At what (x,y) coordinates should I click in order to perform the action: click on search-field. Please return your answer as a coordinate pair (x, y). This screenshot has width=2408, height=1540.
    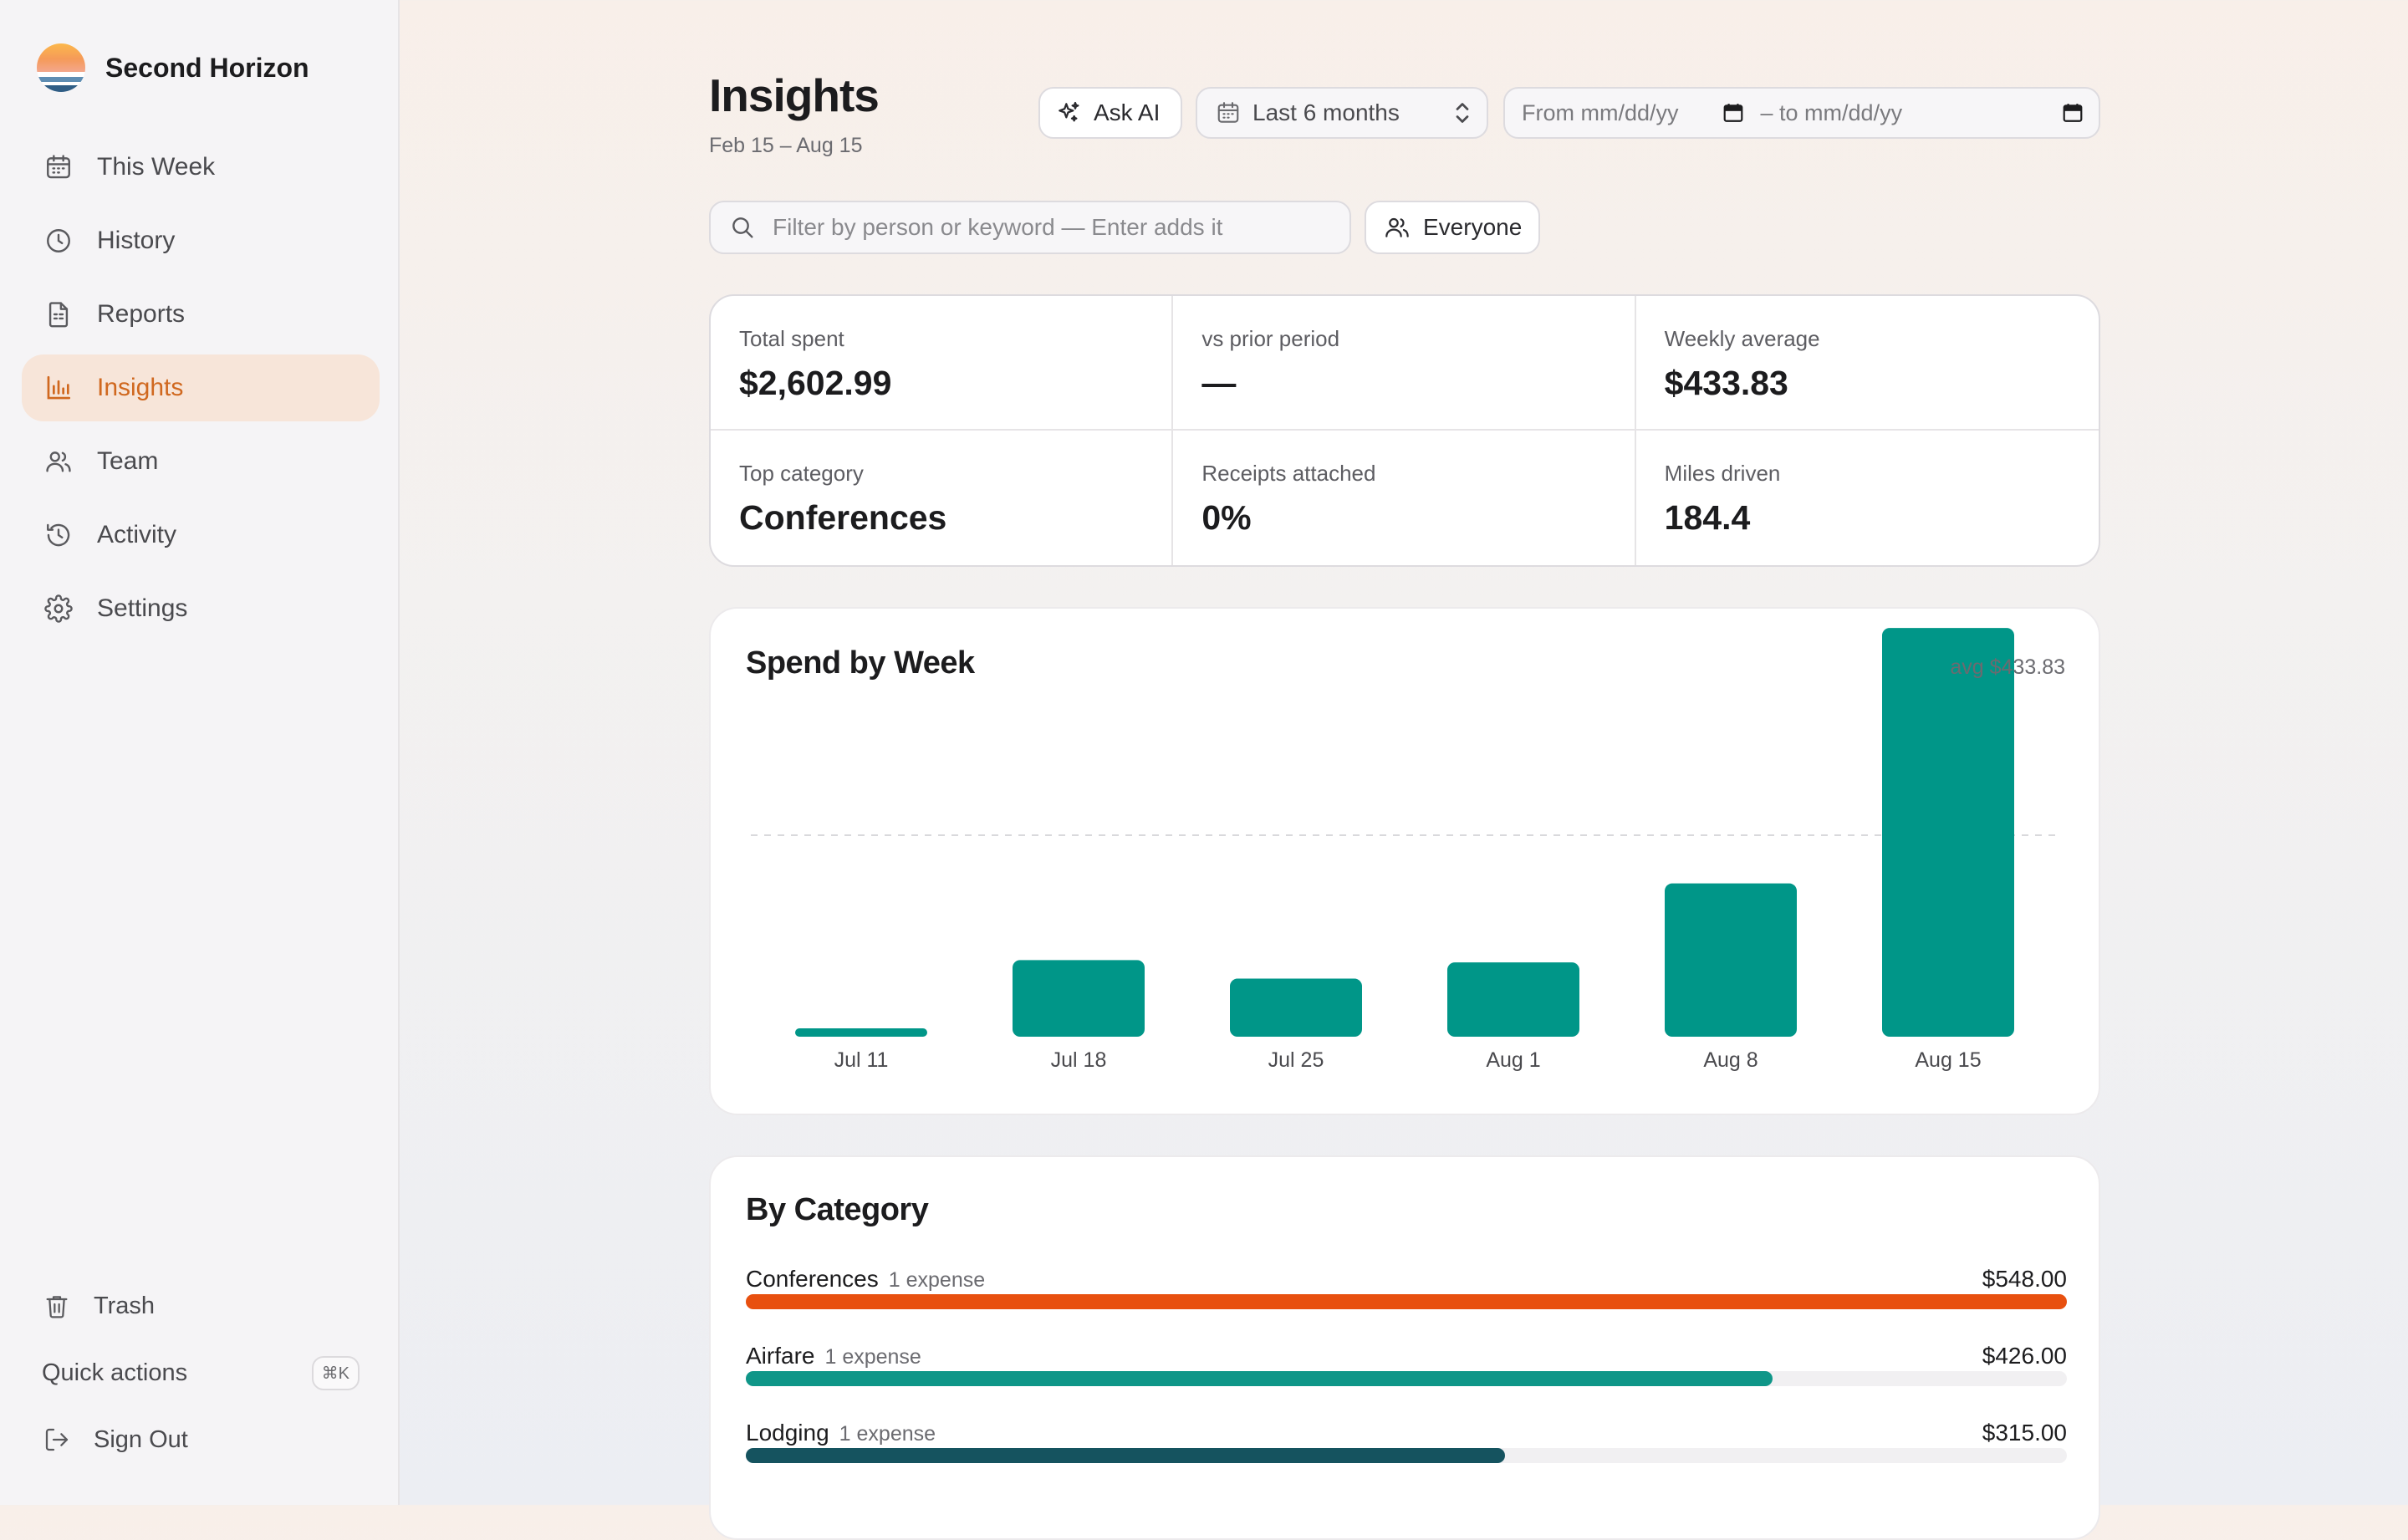
    Looking at the image, I should click on (1030, 228).